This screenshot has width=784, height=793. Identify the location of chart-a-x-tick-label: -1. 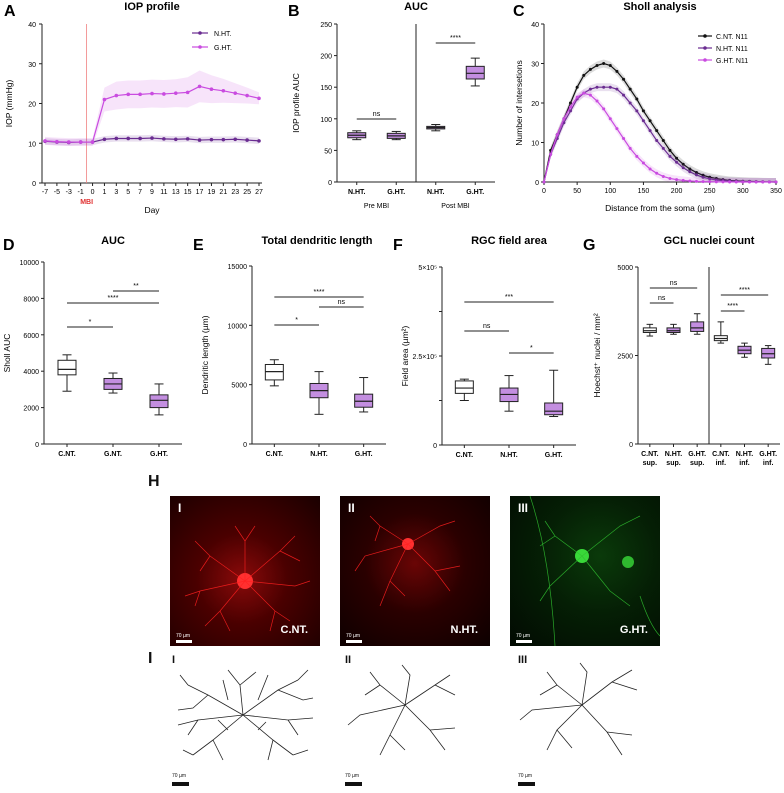
(81, 192).